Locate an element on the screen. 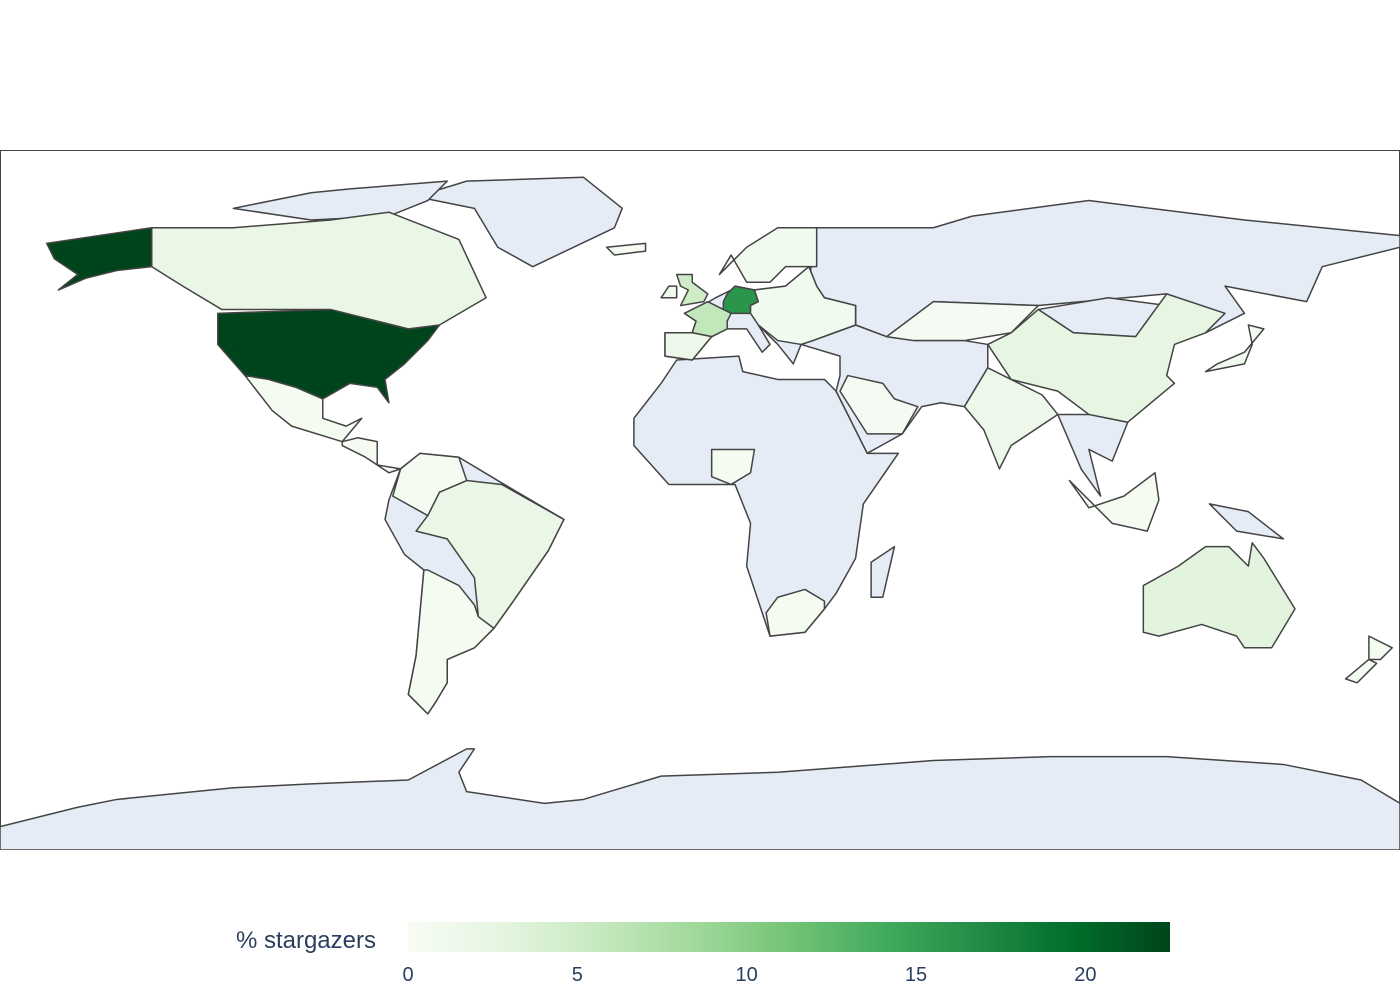 This screenshot has height=1000, width=1400. country-france is located at coordinates (707, 319).